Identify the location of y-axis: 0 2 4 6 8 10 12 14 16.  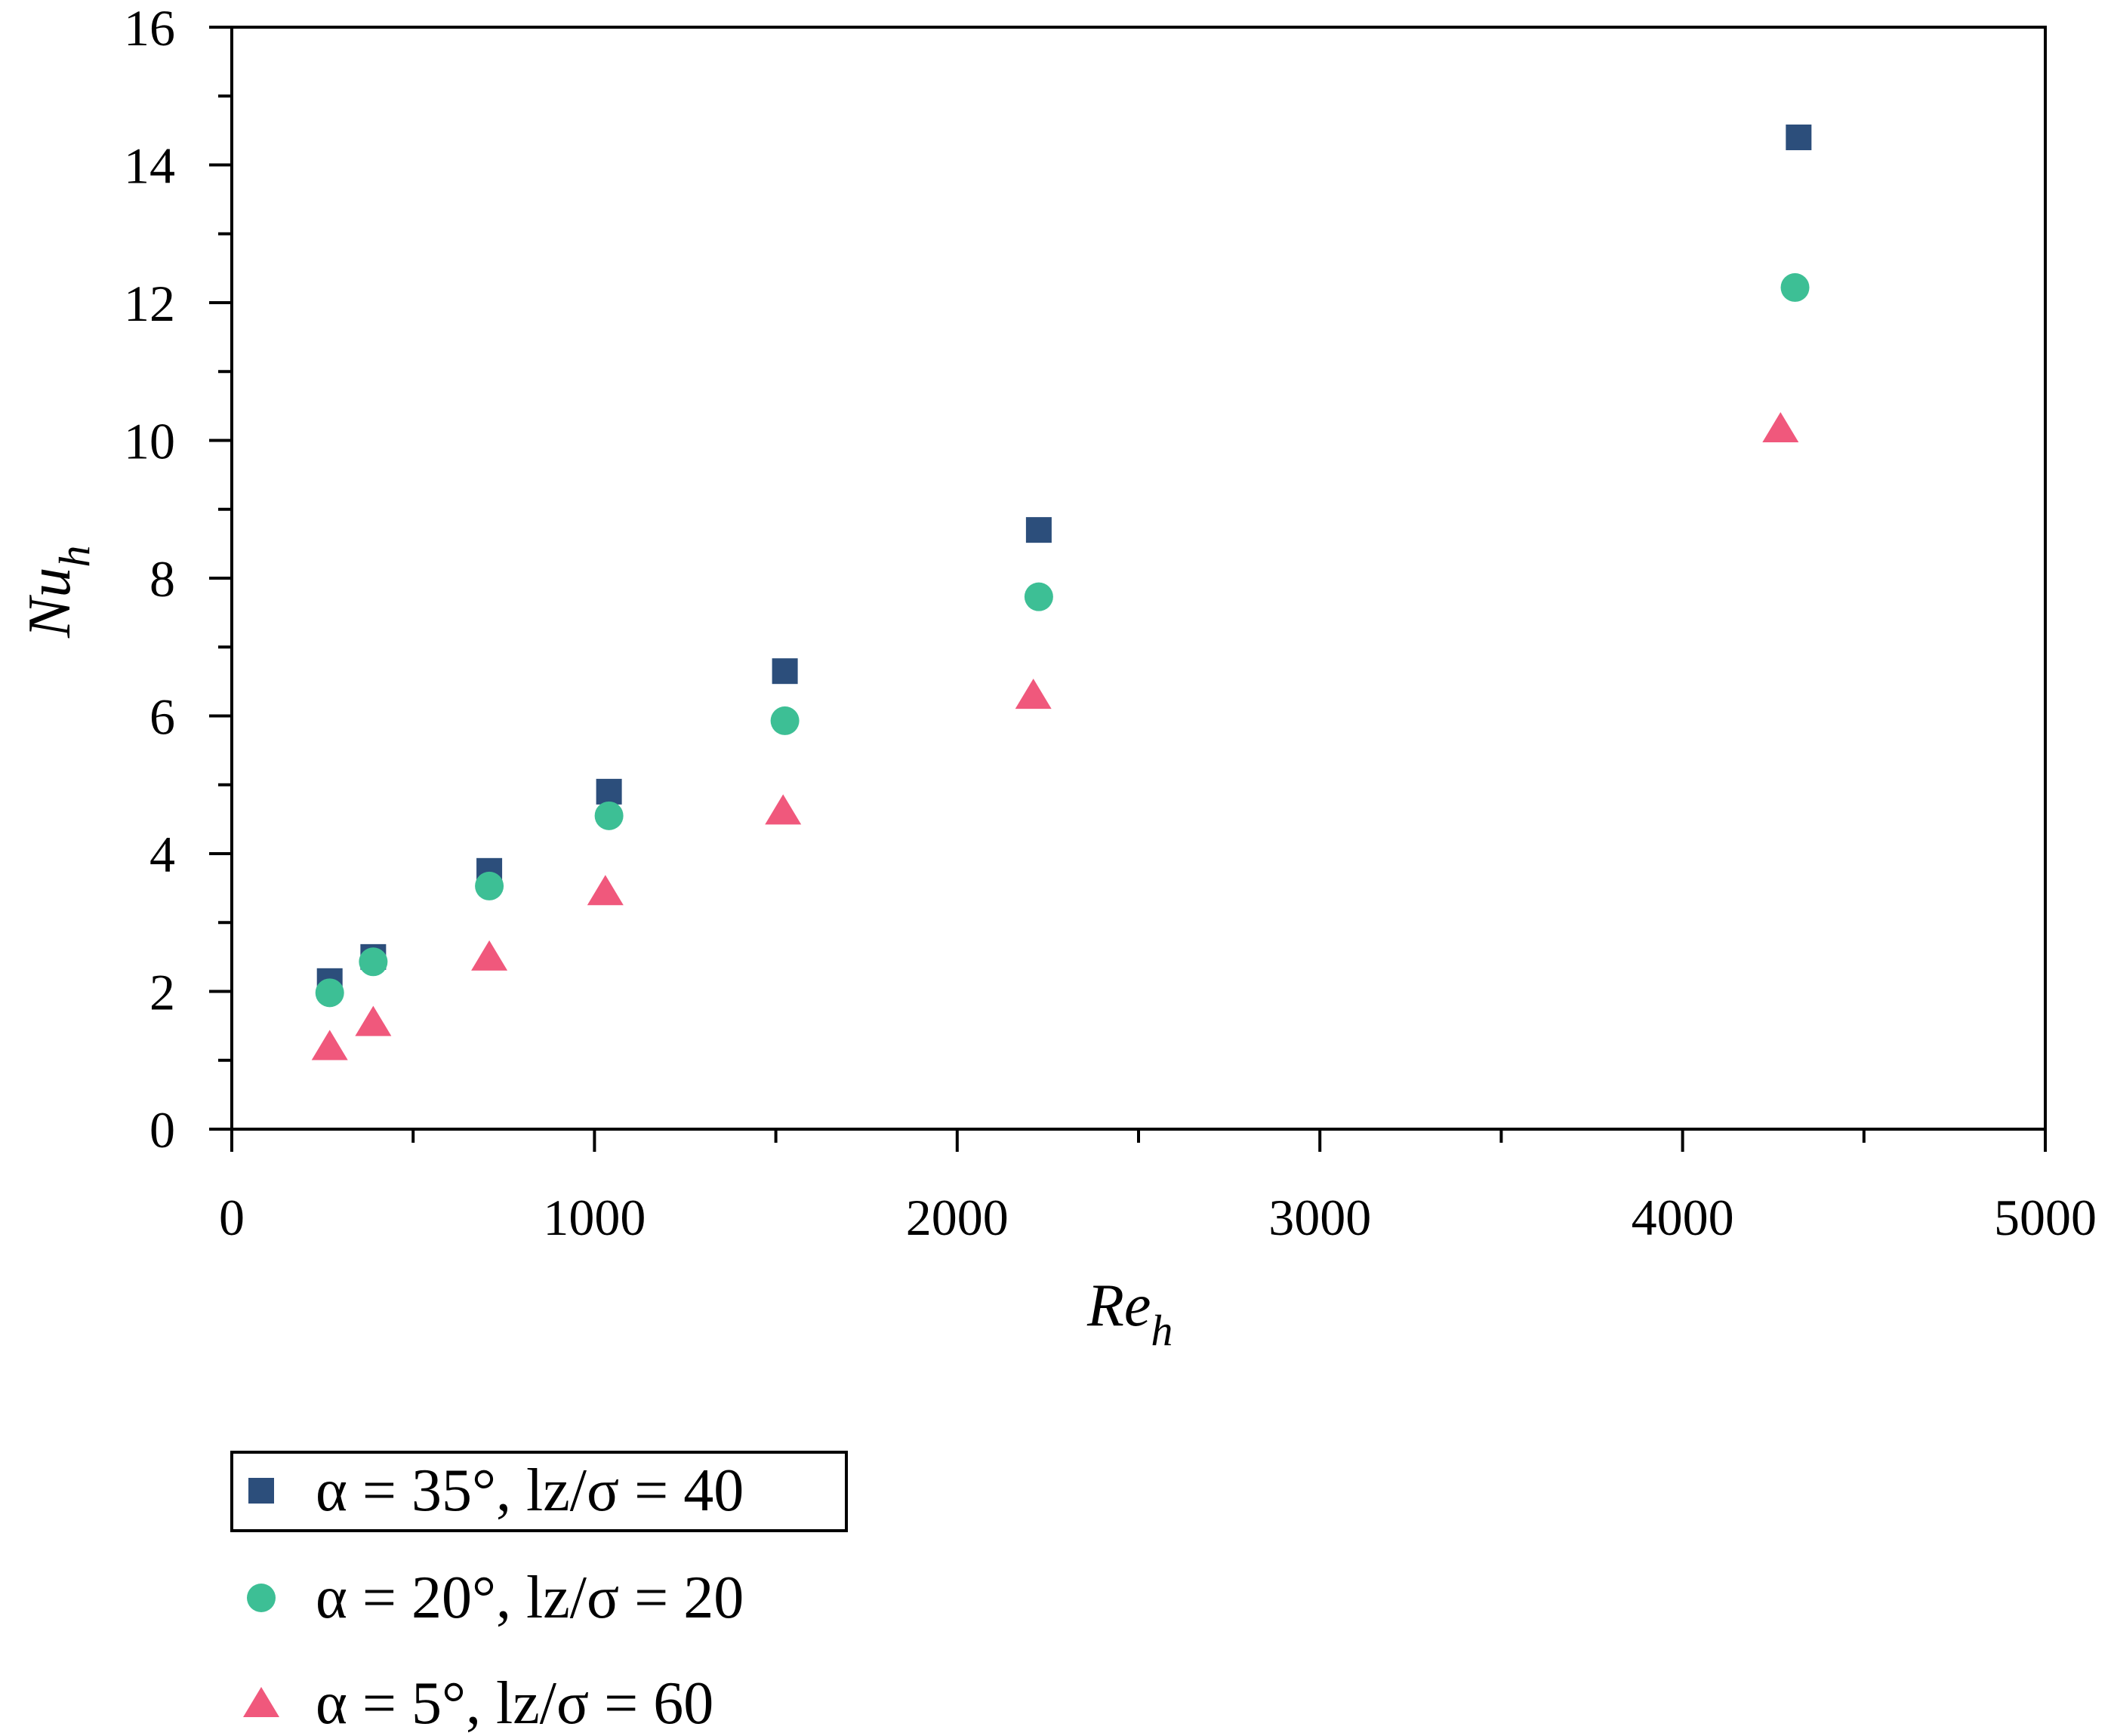
(178, 579).